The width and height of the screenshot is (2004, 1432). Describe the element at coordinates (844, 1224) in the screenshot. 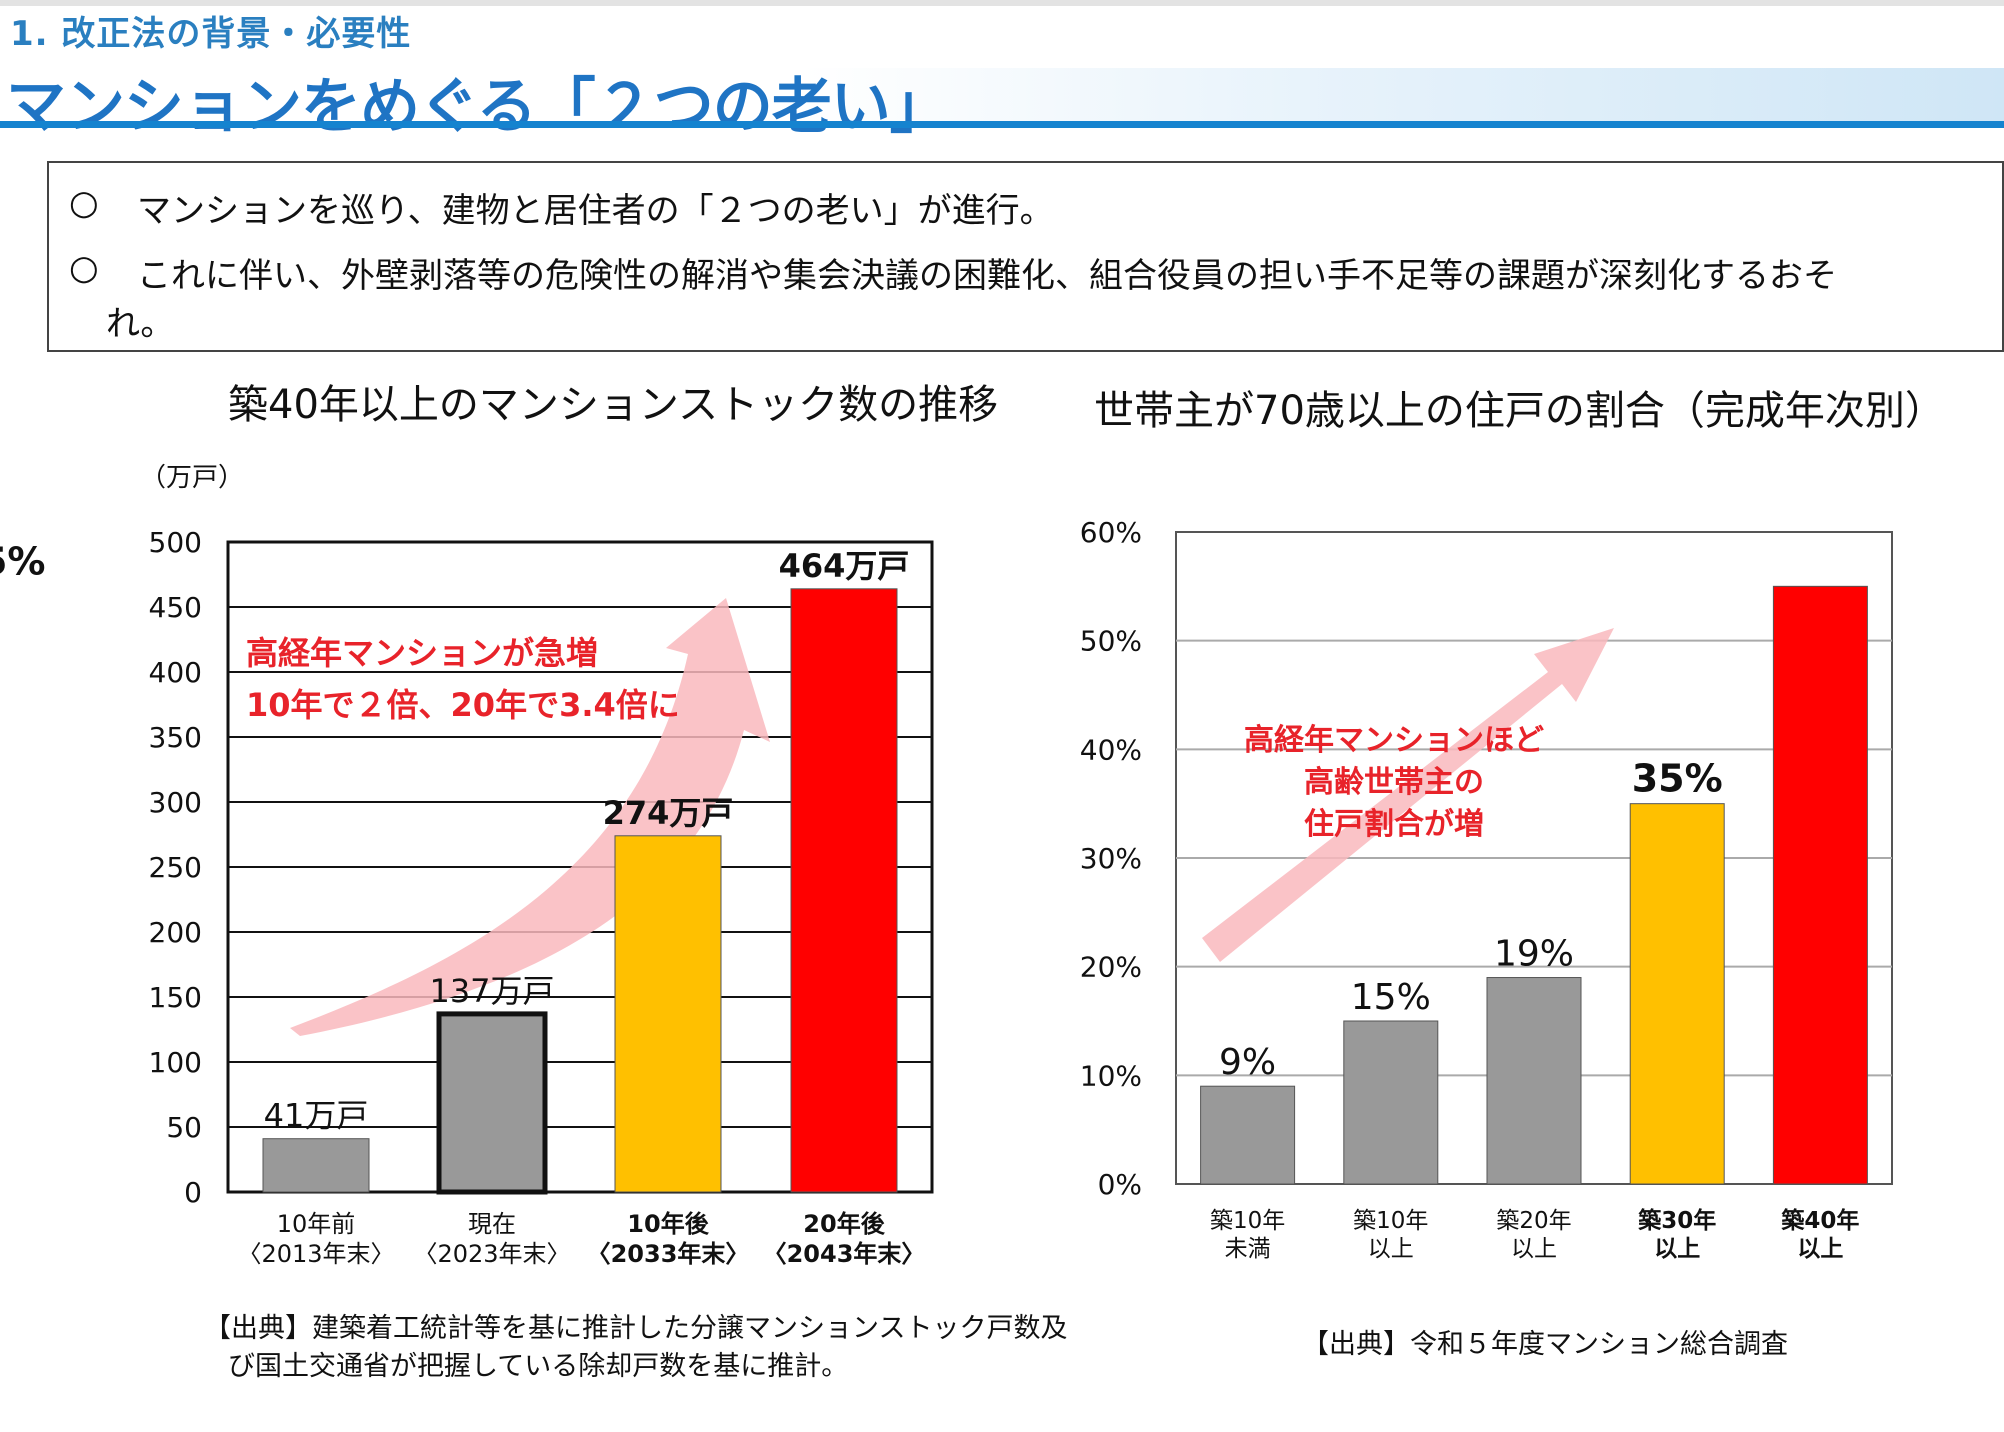

I see `x-category-label: 20年後` at that location.